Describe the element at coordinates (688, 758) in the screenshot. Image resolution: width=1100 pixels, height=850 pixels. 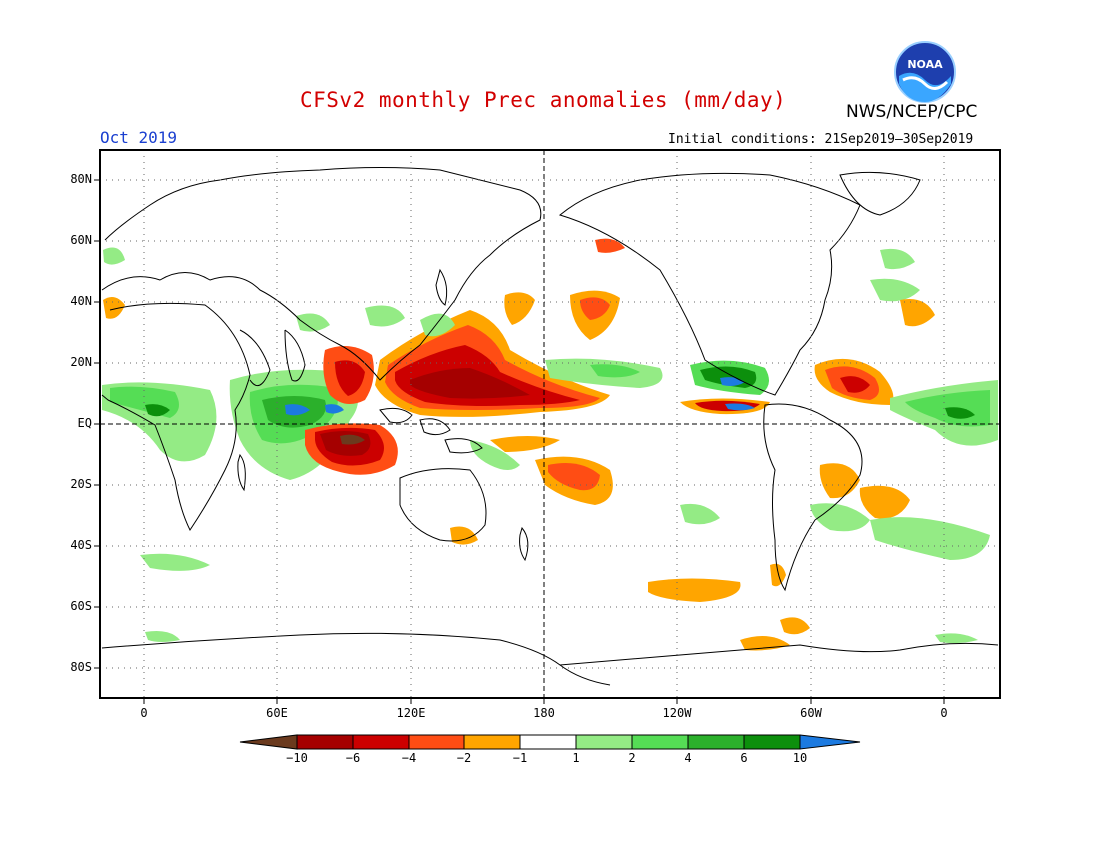
I see `colorbar-label: 4` at that location.